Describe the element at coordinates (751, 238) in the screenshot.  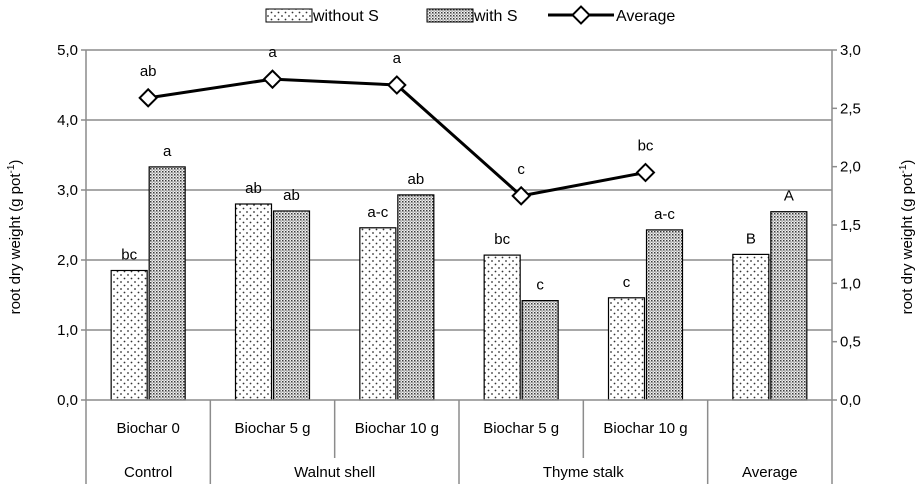
I see `bar-significance-label: B` at that location.